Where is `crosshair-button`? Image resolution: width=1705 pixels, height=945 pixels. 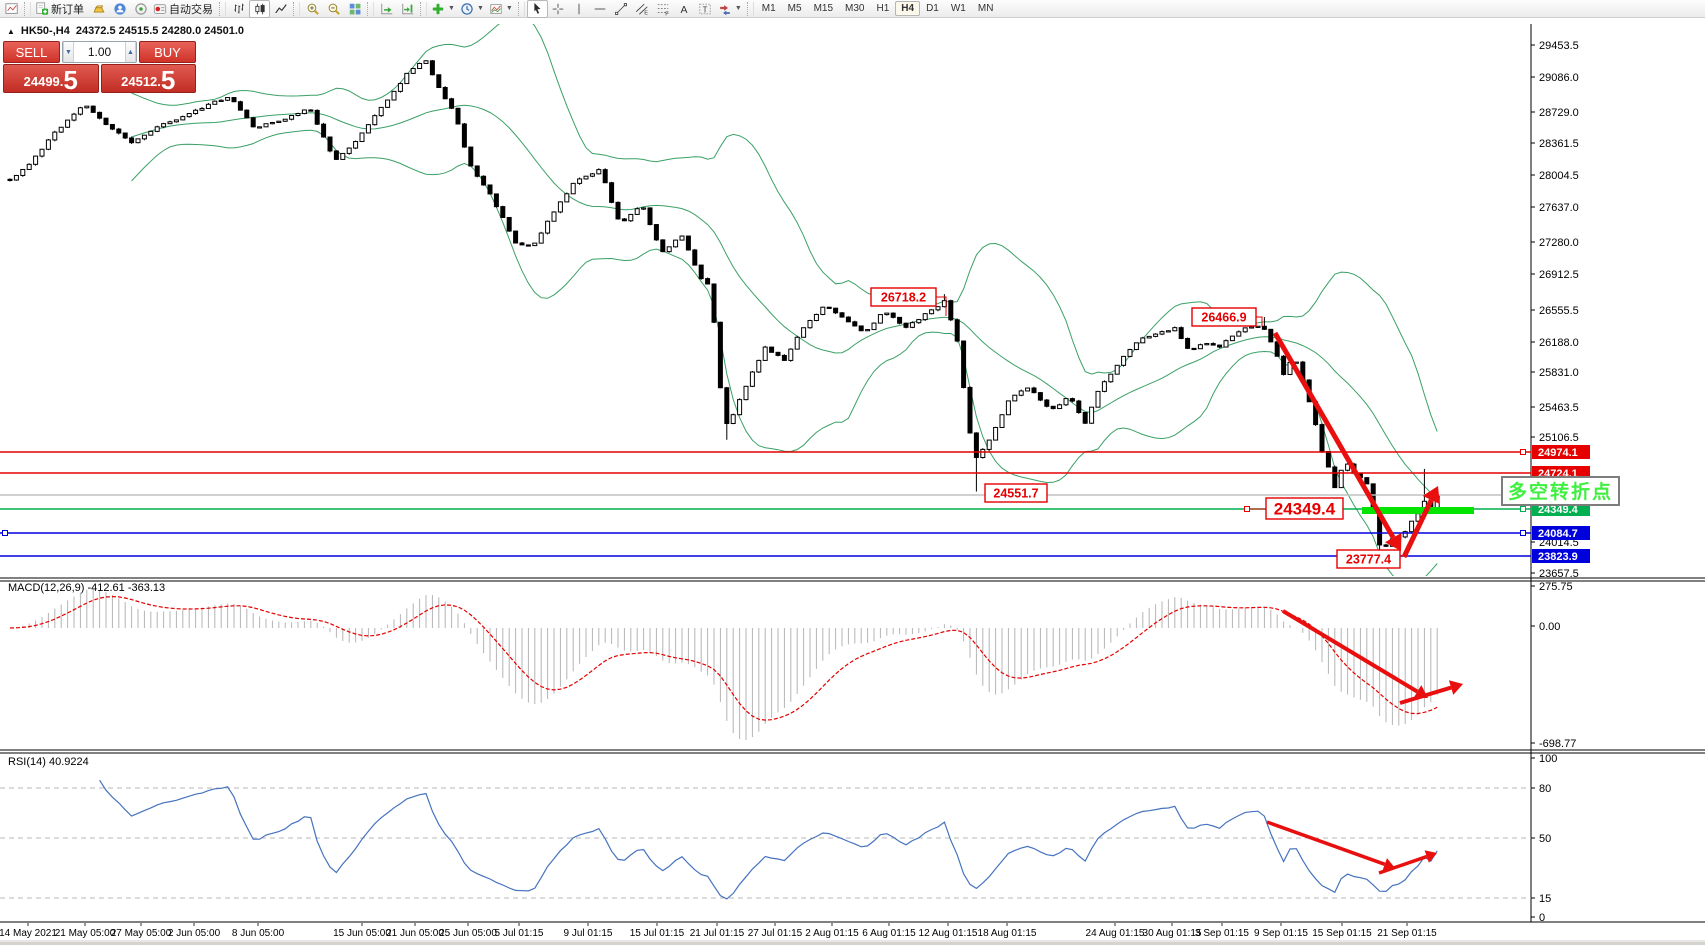
crosshair-button is located at coordinates (558, 9).